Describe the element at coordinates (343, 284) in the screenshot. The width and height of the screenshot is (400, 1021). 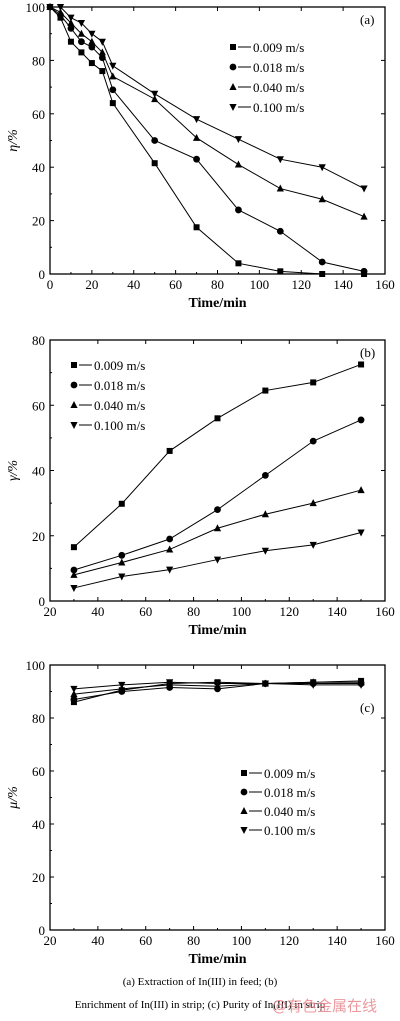
I see `x-tick-label: 140` at that location.